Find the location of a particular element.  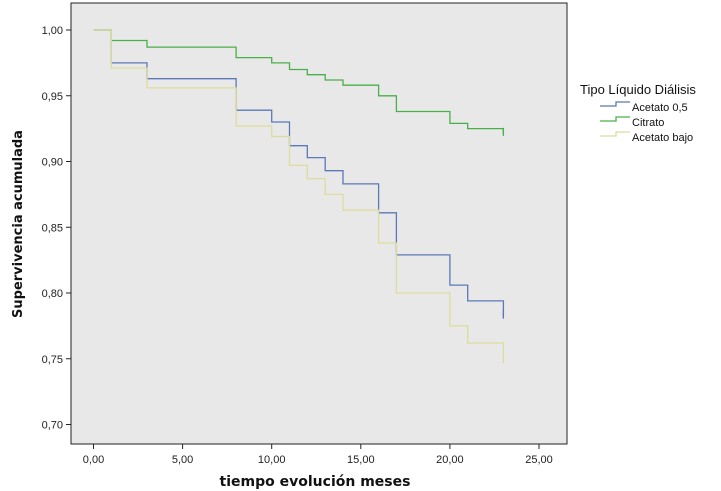

y-tick-label: 0,75 is located at coordinates (52, 360).